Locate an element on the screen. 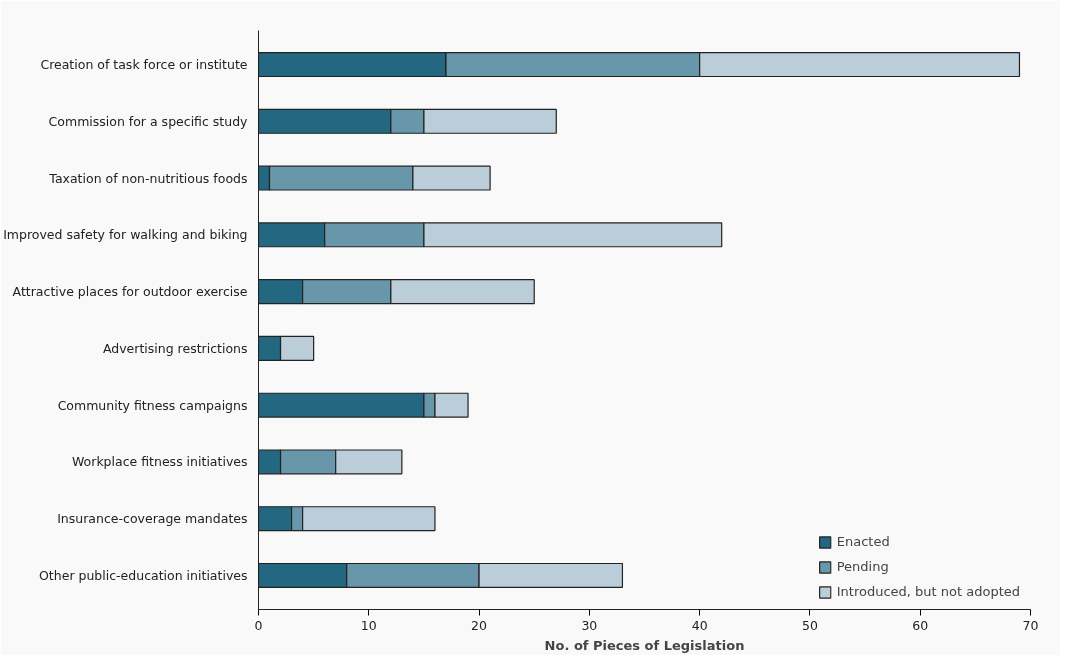 The height and width of the screenshot is (666, 1073). legend-label: Enacted is located at coordinates (863, 541).